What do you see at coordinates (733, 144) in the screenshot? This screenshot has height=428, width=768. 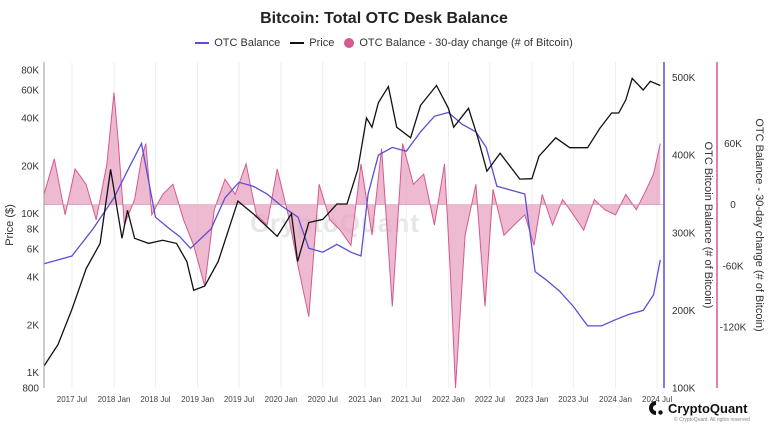 I see `y-right2-tick-label: 60K` at bounding box center [733, 144].